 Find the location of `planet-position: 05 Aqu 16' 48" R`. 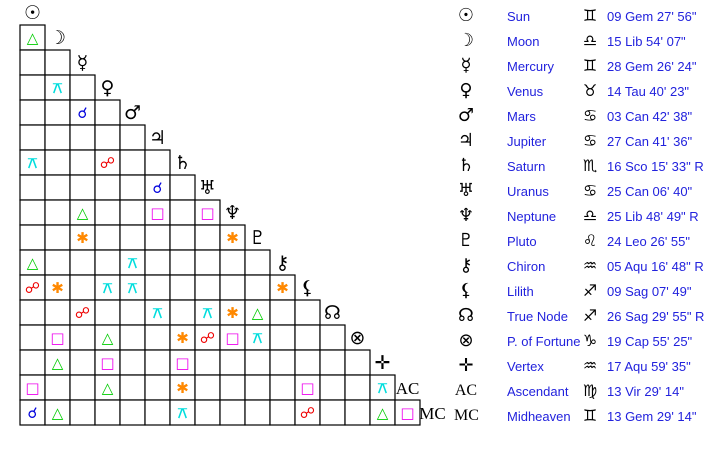

planet-position: 05 Aqu 16' 48" R is located at coordinates (655, 266).